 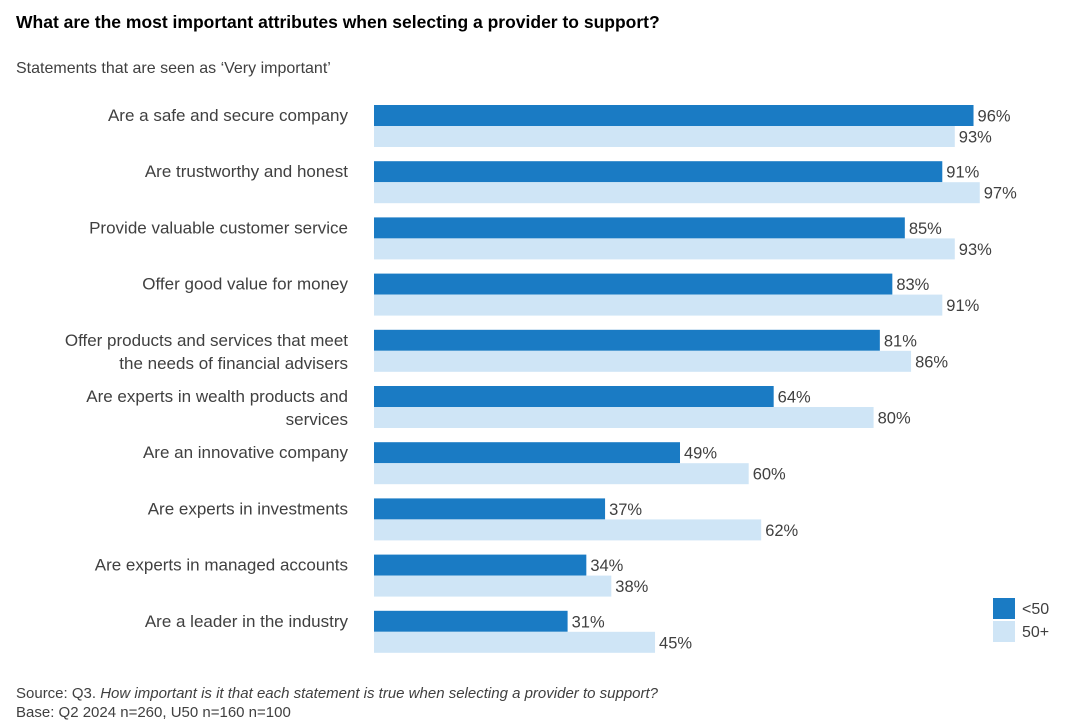 I want to click on category-label: Offer good value for money, so click(x=245, y=284).